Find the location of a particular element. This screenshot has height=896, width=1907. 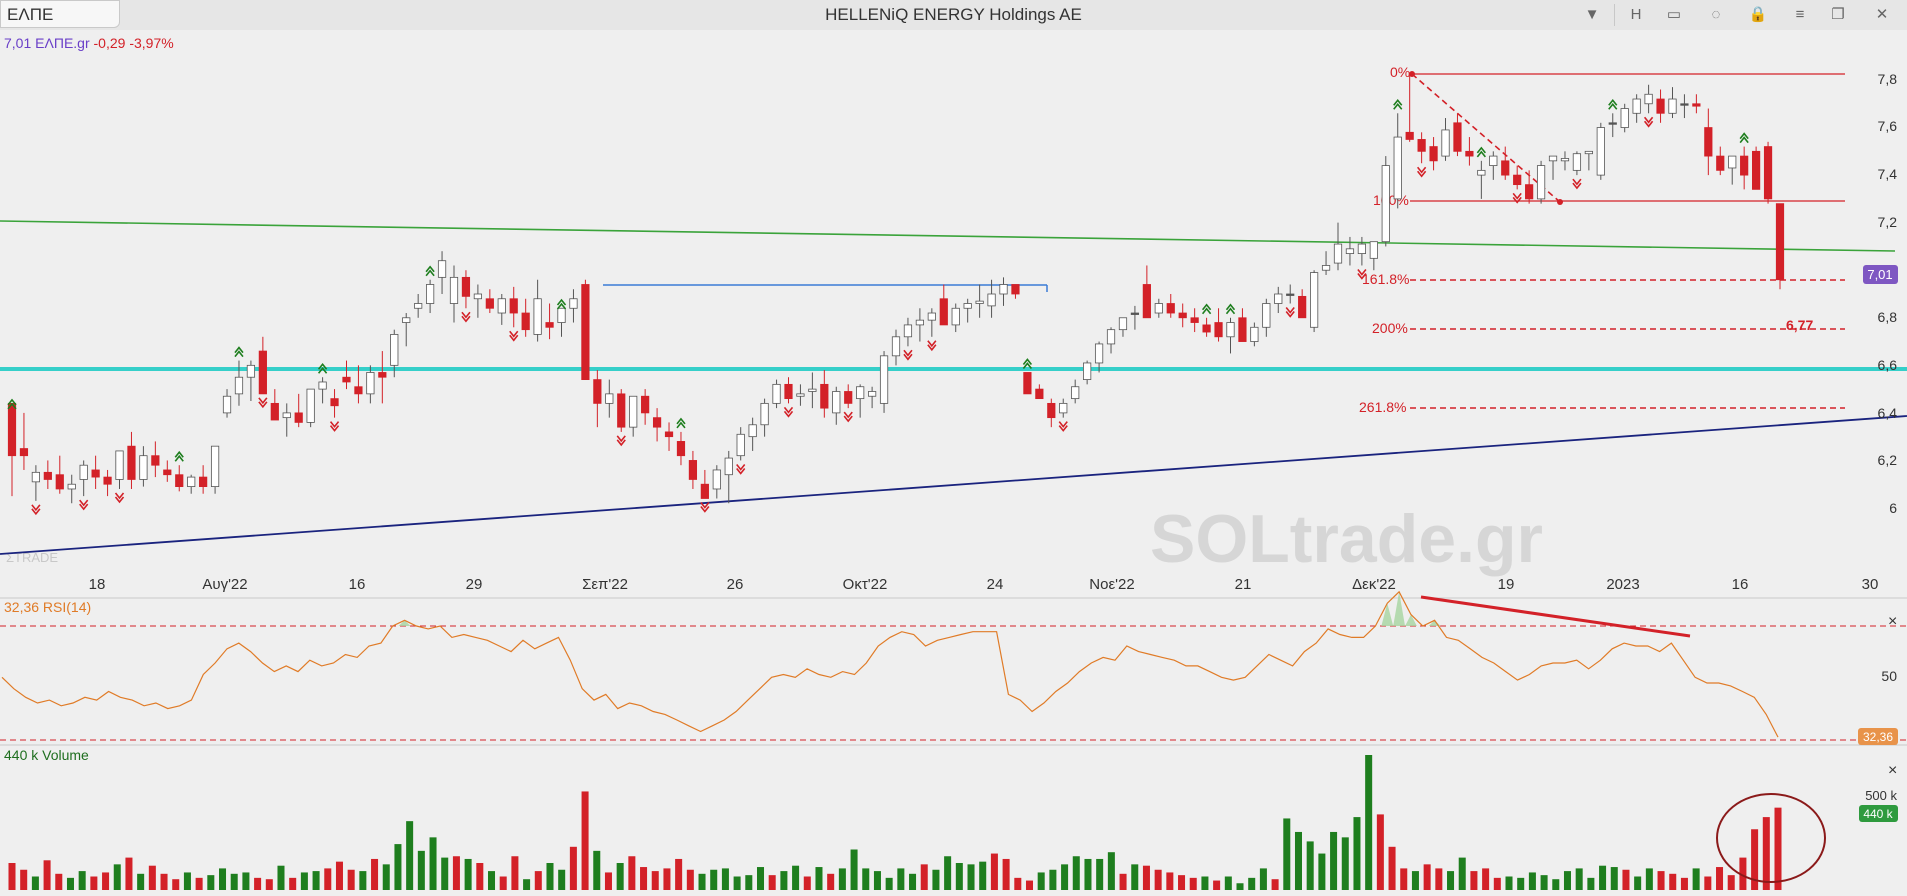

close-icon: ✕ is located at coordinates (1882, 14).